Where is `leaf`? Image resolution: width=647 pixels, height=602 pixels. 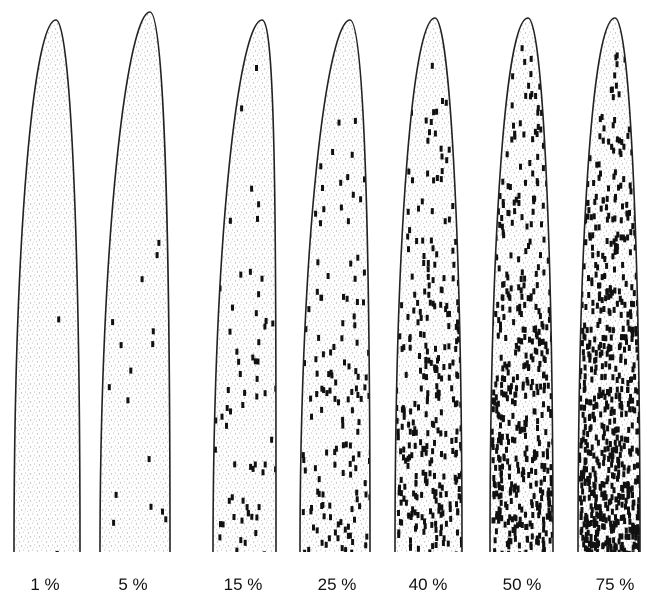
leaf is located at coordinates (521, 285).